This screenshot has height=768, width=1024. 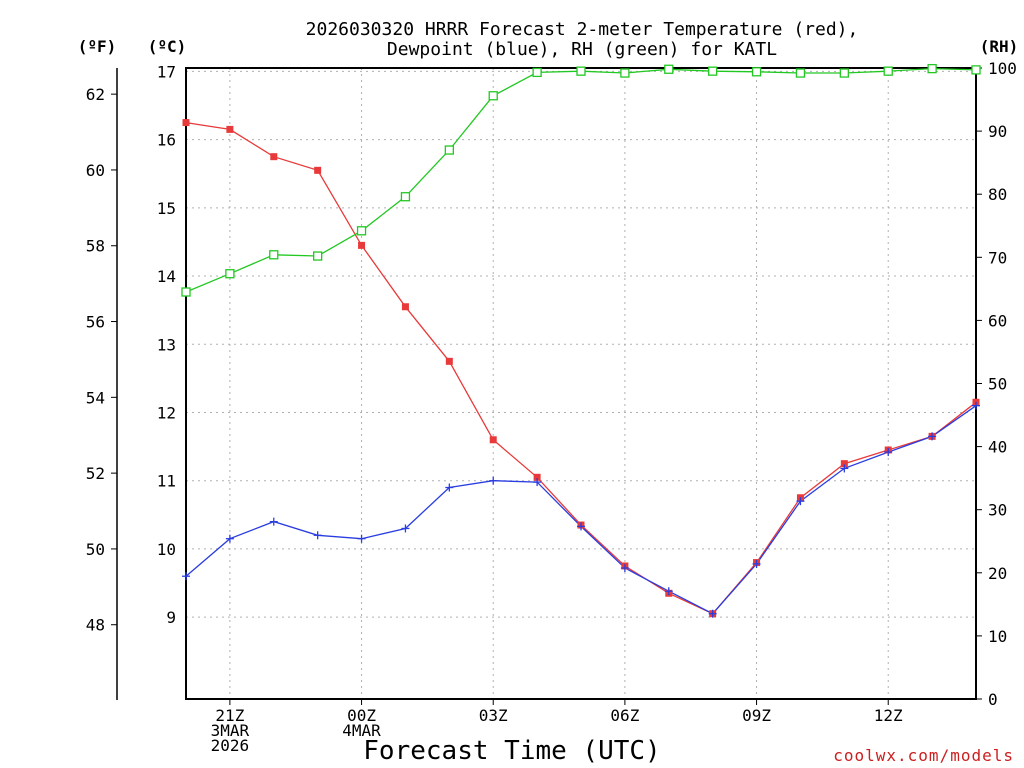 What do you see at coordinates (166, 481) in the screenshot?
I see `celsius-tick-label: 11` at bounding box center [166, 481].